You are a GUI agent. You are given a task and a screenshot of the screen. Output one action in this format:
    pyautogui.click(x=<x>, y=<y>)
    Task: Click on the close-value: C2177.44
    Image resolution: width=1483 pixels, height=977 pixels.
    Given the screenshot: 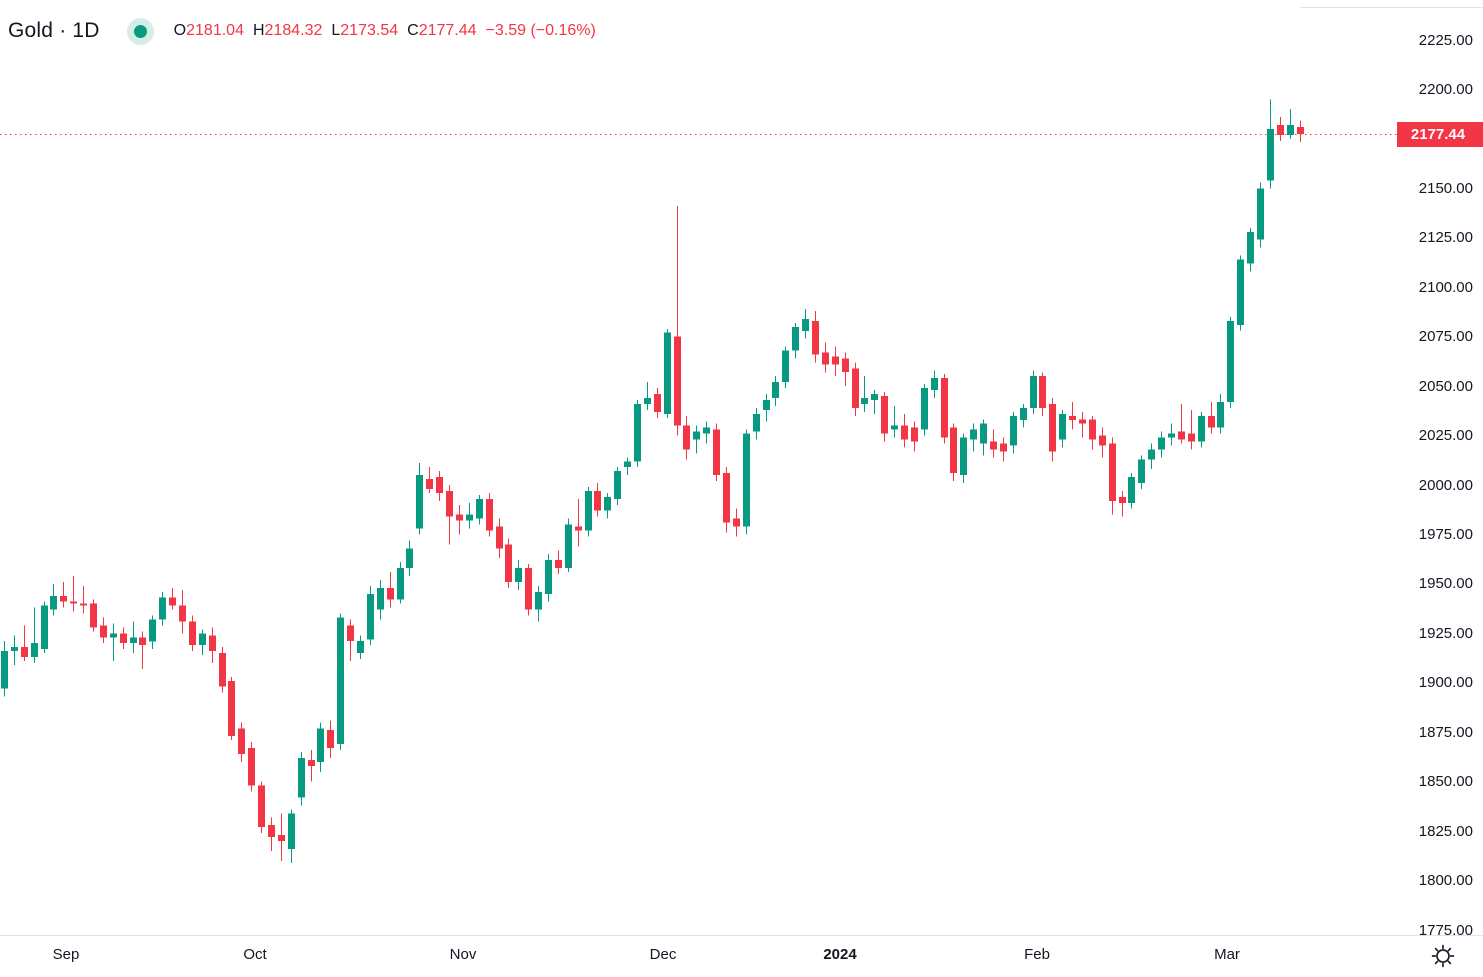 What is the action you would take?
    pyautogui.click(x=442, y=30)
    